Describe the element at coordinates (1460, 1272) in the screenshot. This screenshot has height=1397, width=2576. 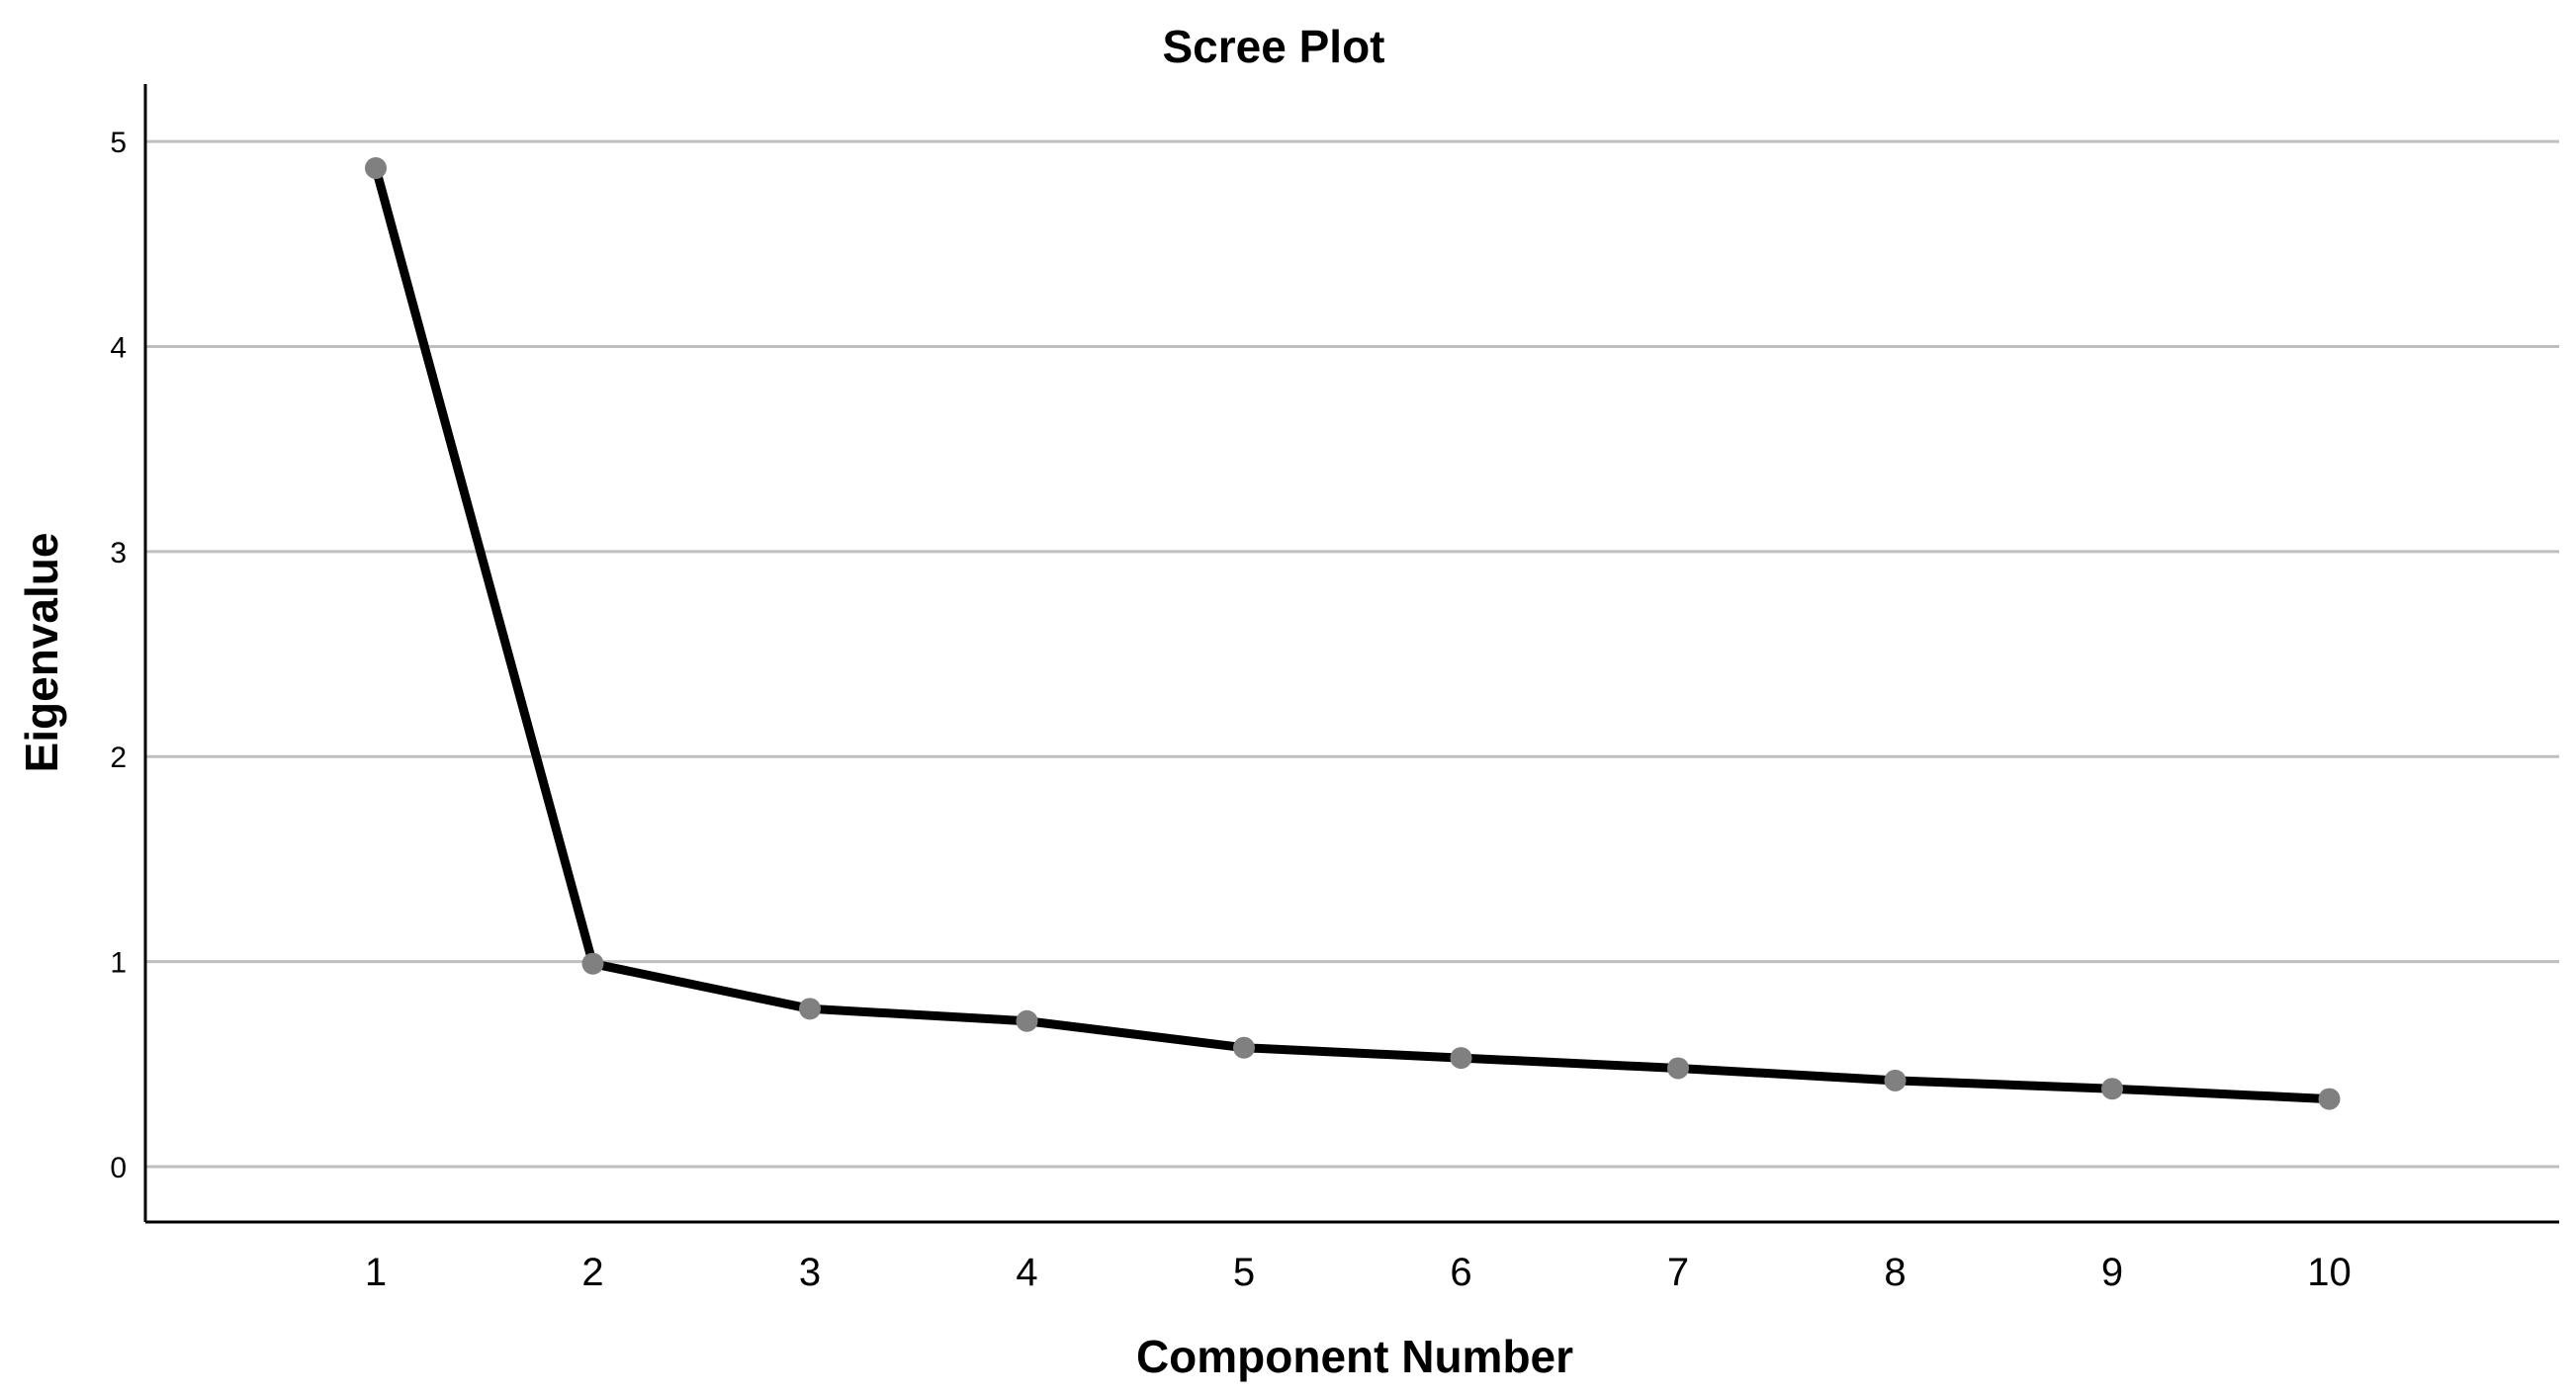
I see `x-tick-label: 6` at that location.